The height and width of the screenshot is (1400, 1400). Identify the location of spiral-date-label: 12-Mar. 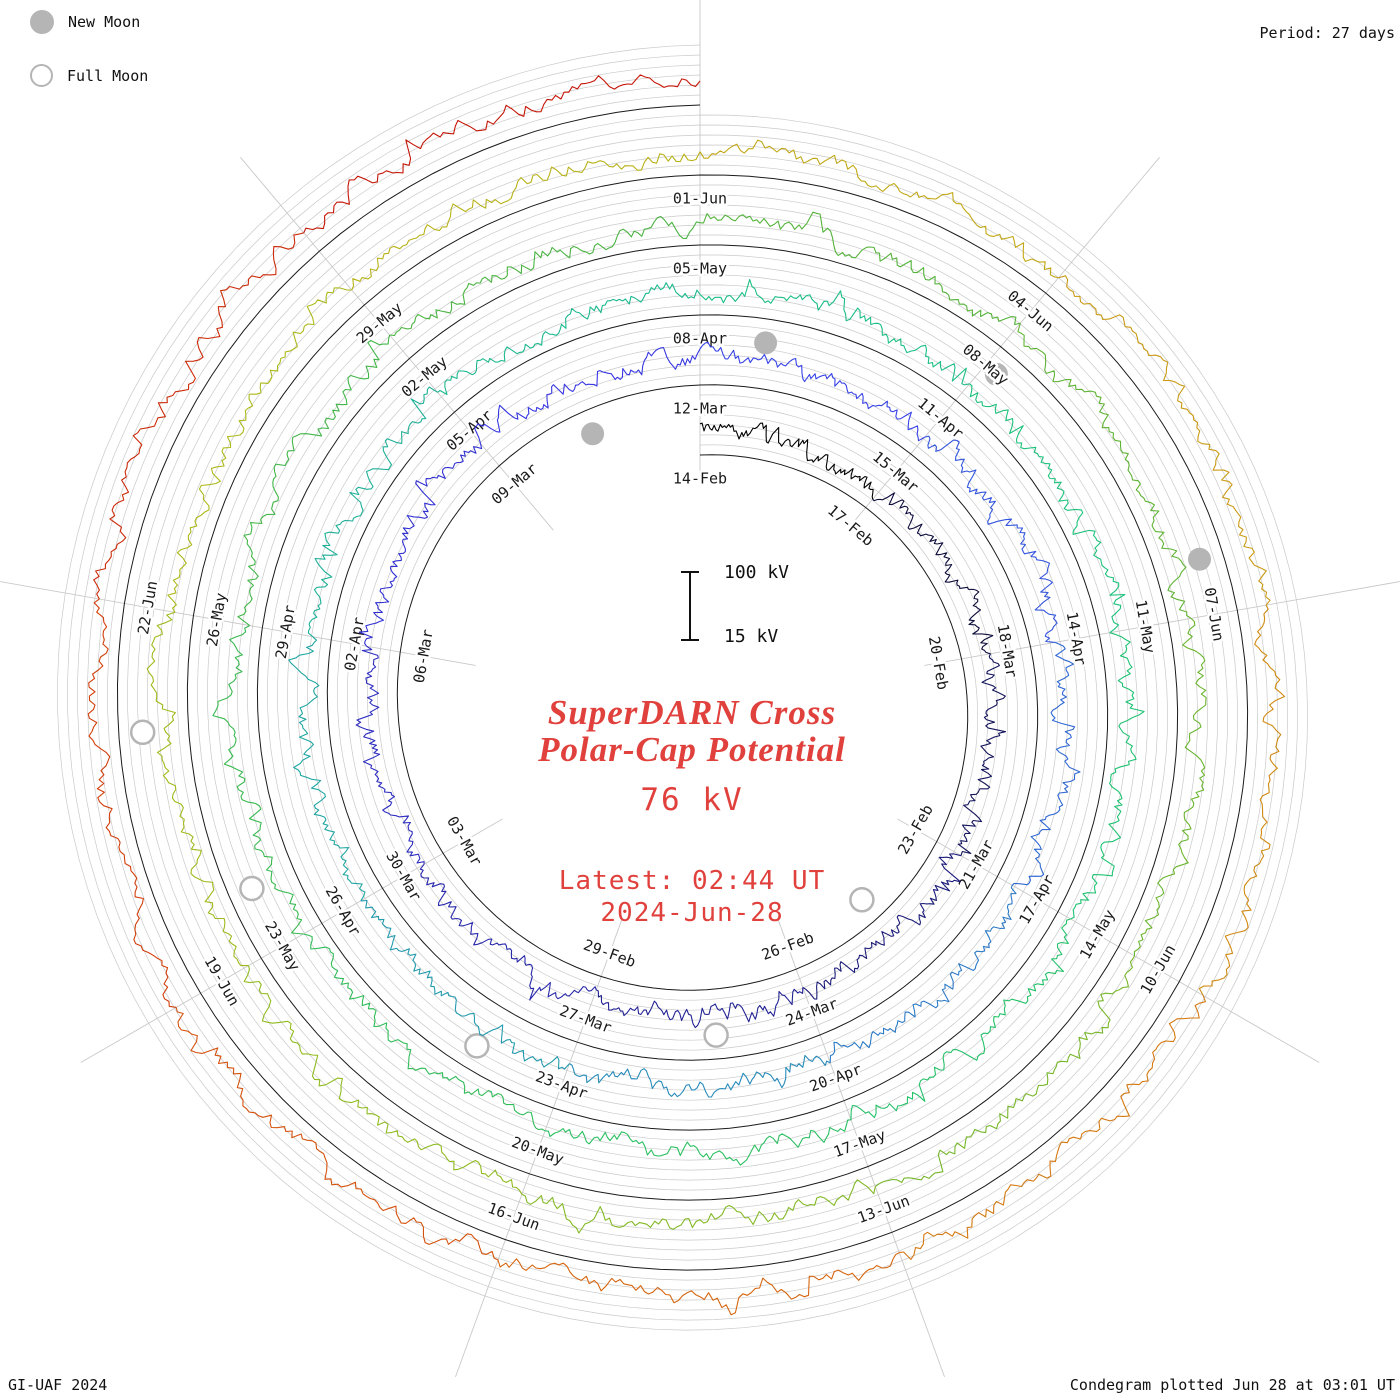
(700, 409).